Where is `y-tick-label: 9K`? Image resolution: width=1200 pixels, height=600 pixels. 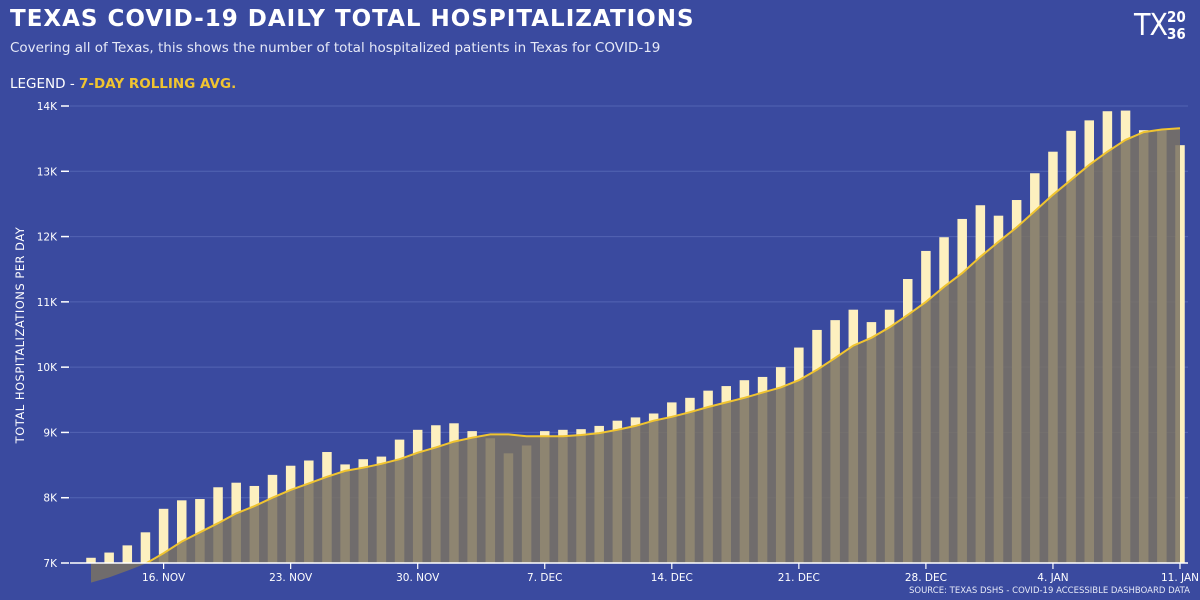 y-tick-label: 9K is located at coordinates (50, 433).